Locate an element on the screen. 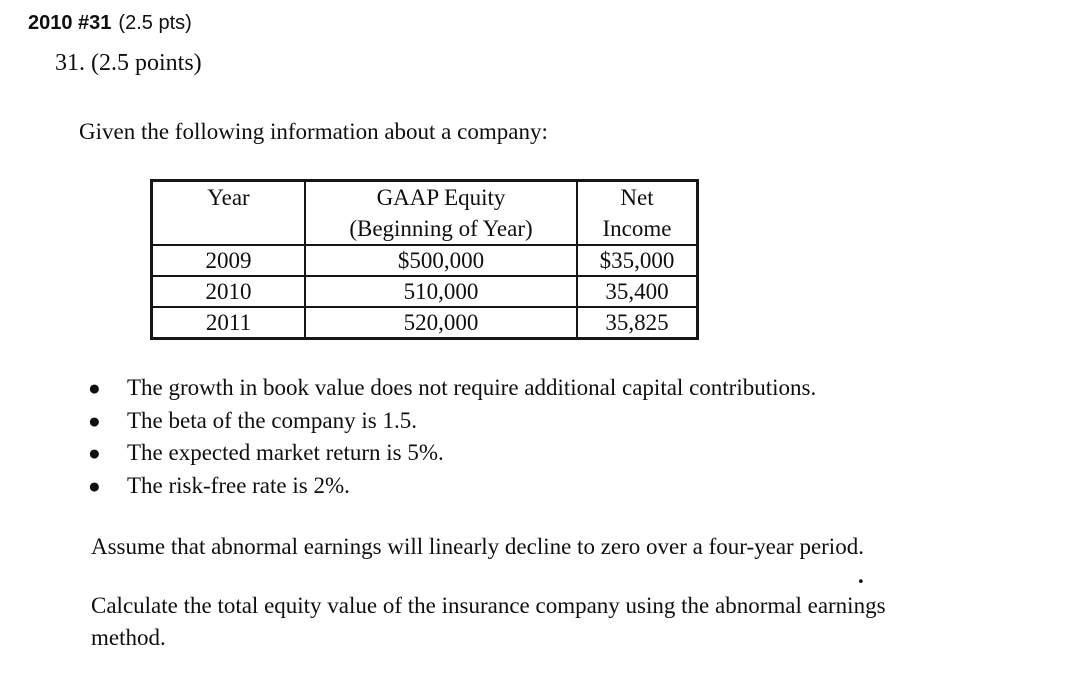  cell-net-income: 35,825 is located at coordinates (637, 323).